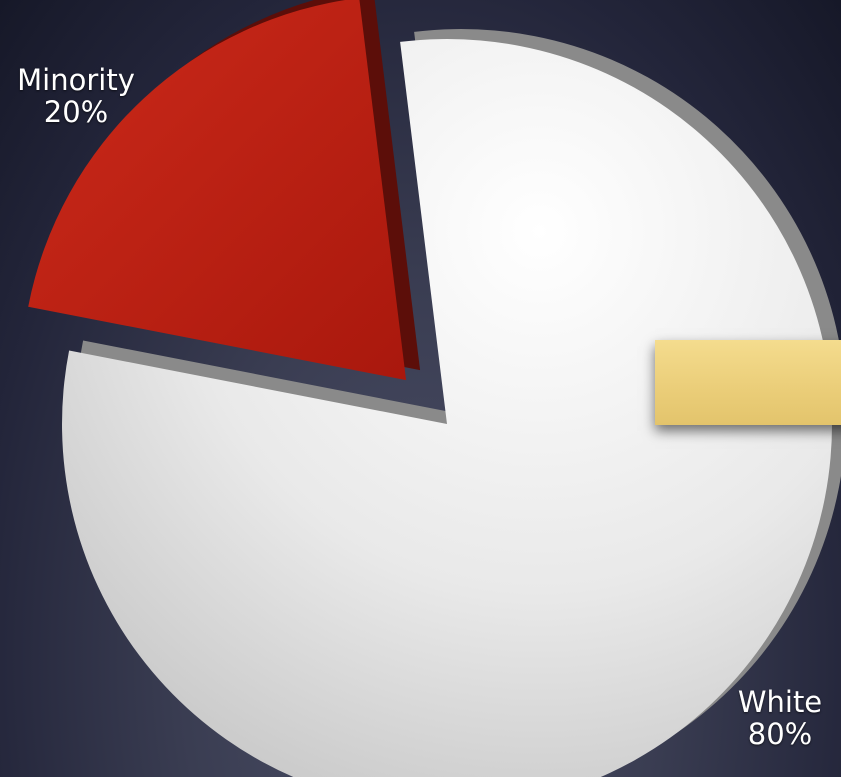 This screenshot has width=841, height=777. I want to click on minority-label: Minority 20%, so click(76, 96).